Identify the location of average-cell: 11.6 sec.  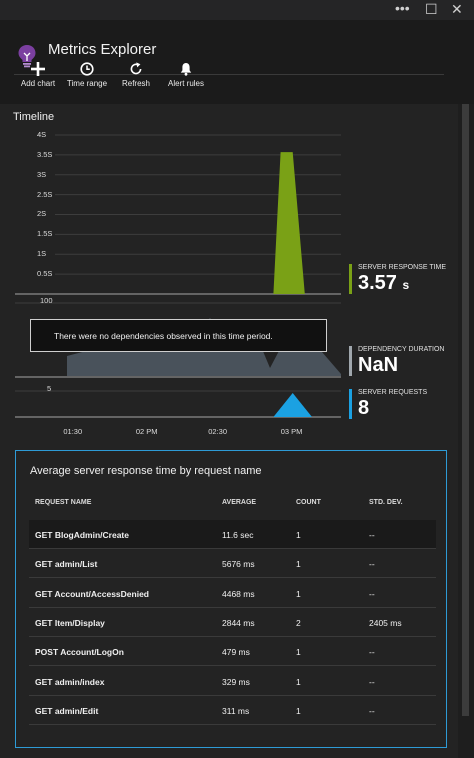
(238, 535).